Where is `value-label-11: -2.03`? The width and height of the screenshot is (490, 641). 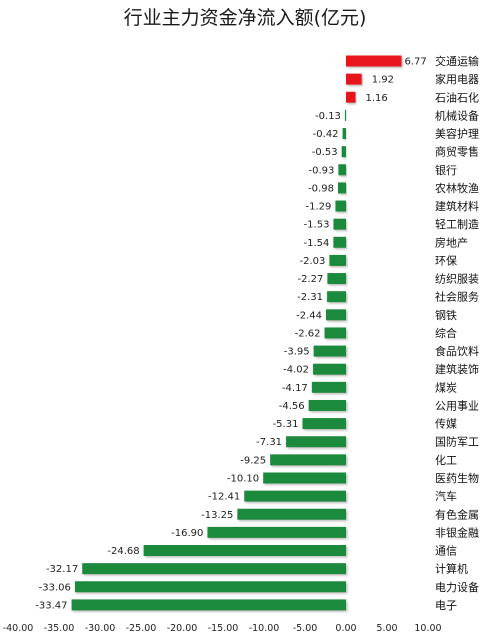
value-label-11: -2.03 is located at coordinates (312, 261).